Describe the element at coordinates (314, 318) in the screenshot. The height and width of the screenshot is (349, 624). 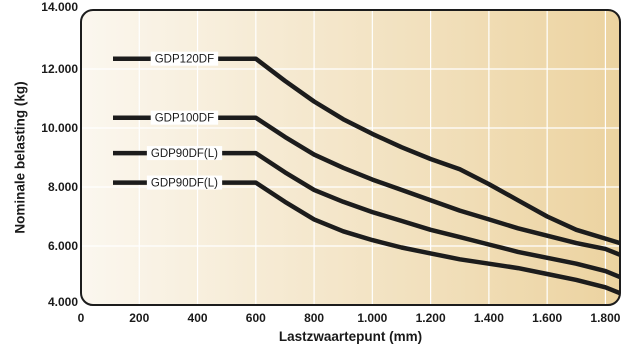
I see `x-tick-label: 800` at that location.